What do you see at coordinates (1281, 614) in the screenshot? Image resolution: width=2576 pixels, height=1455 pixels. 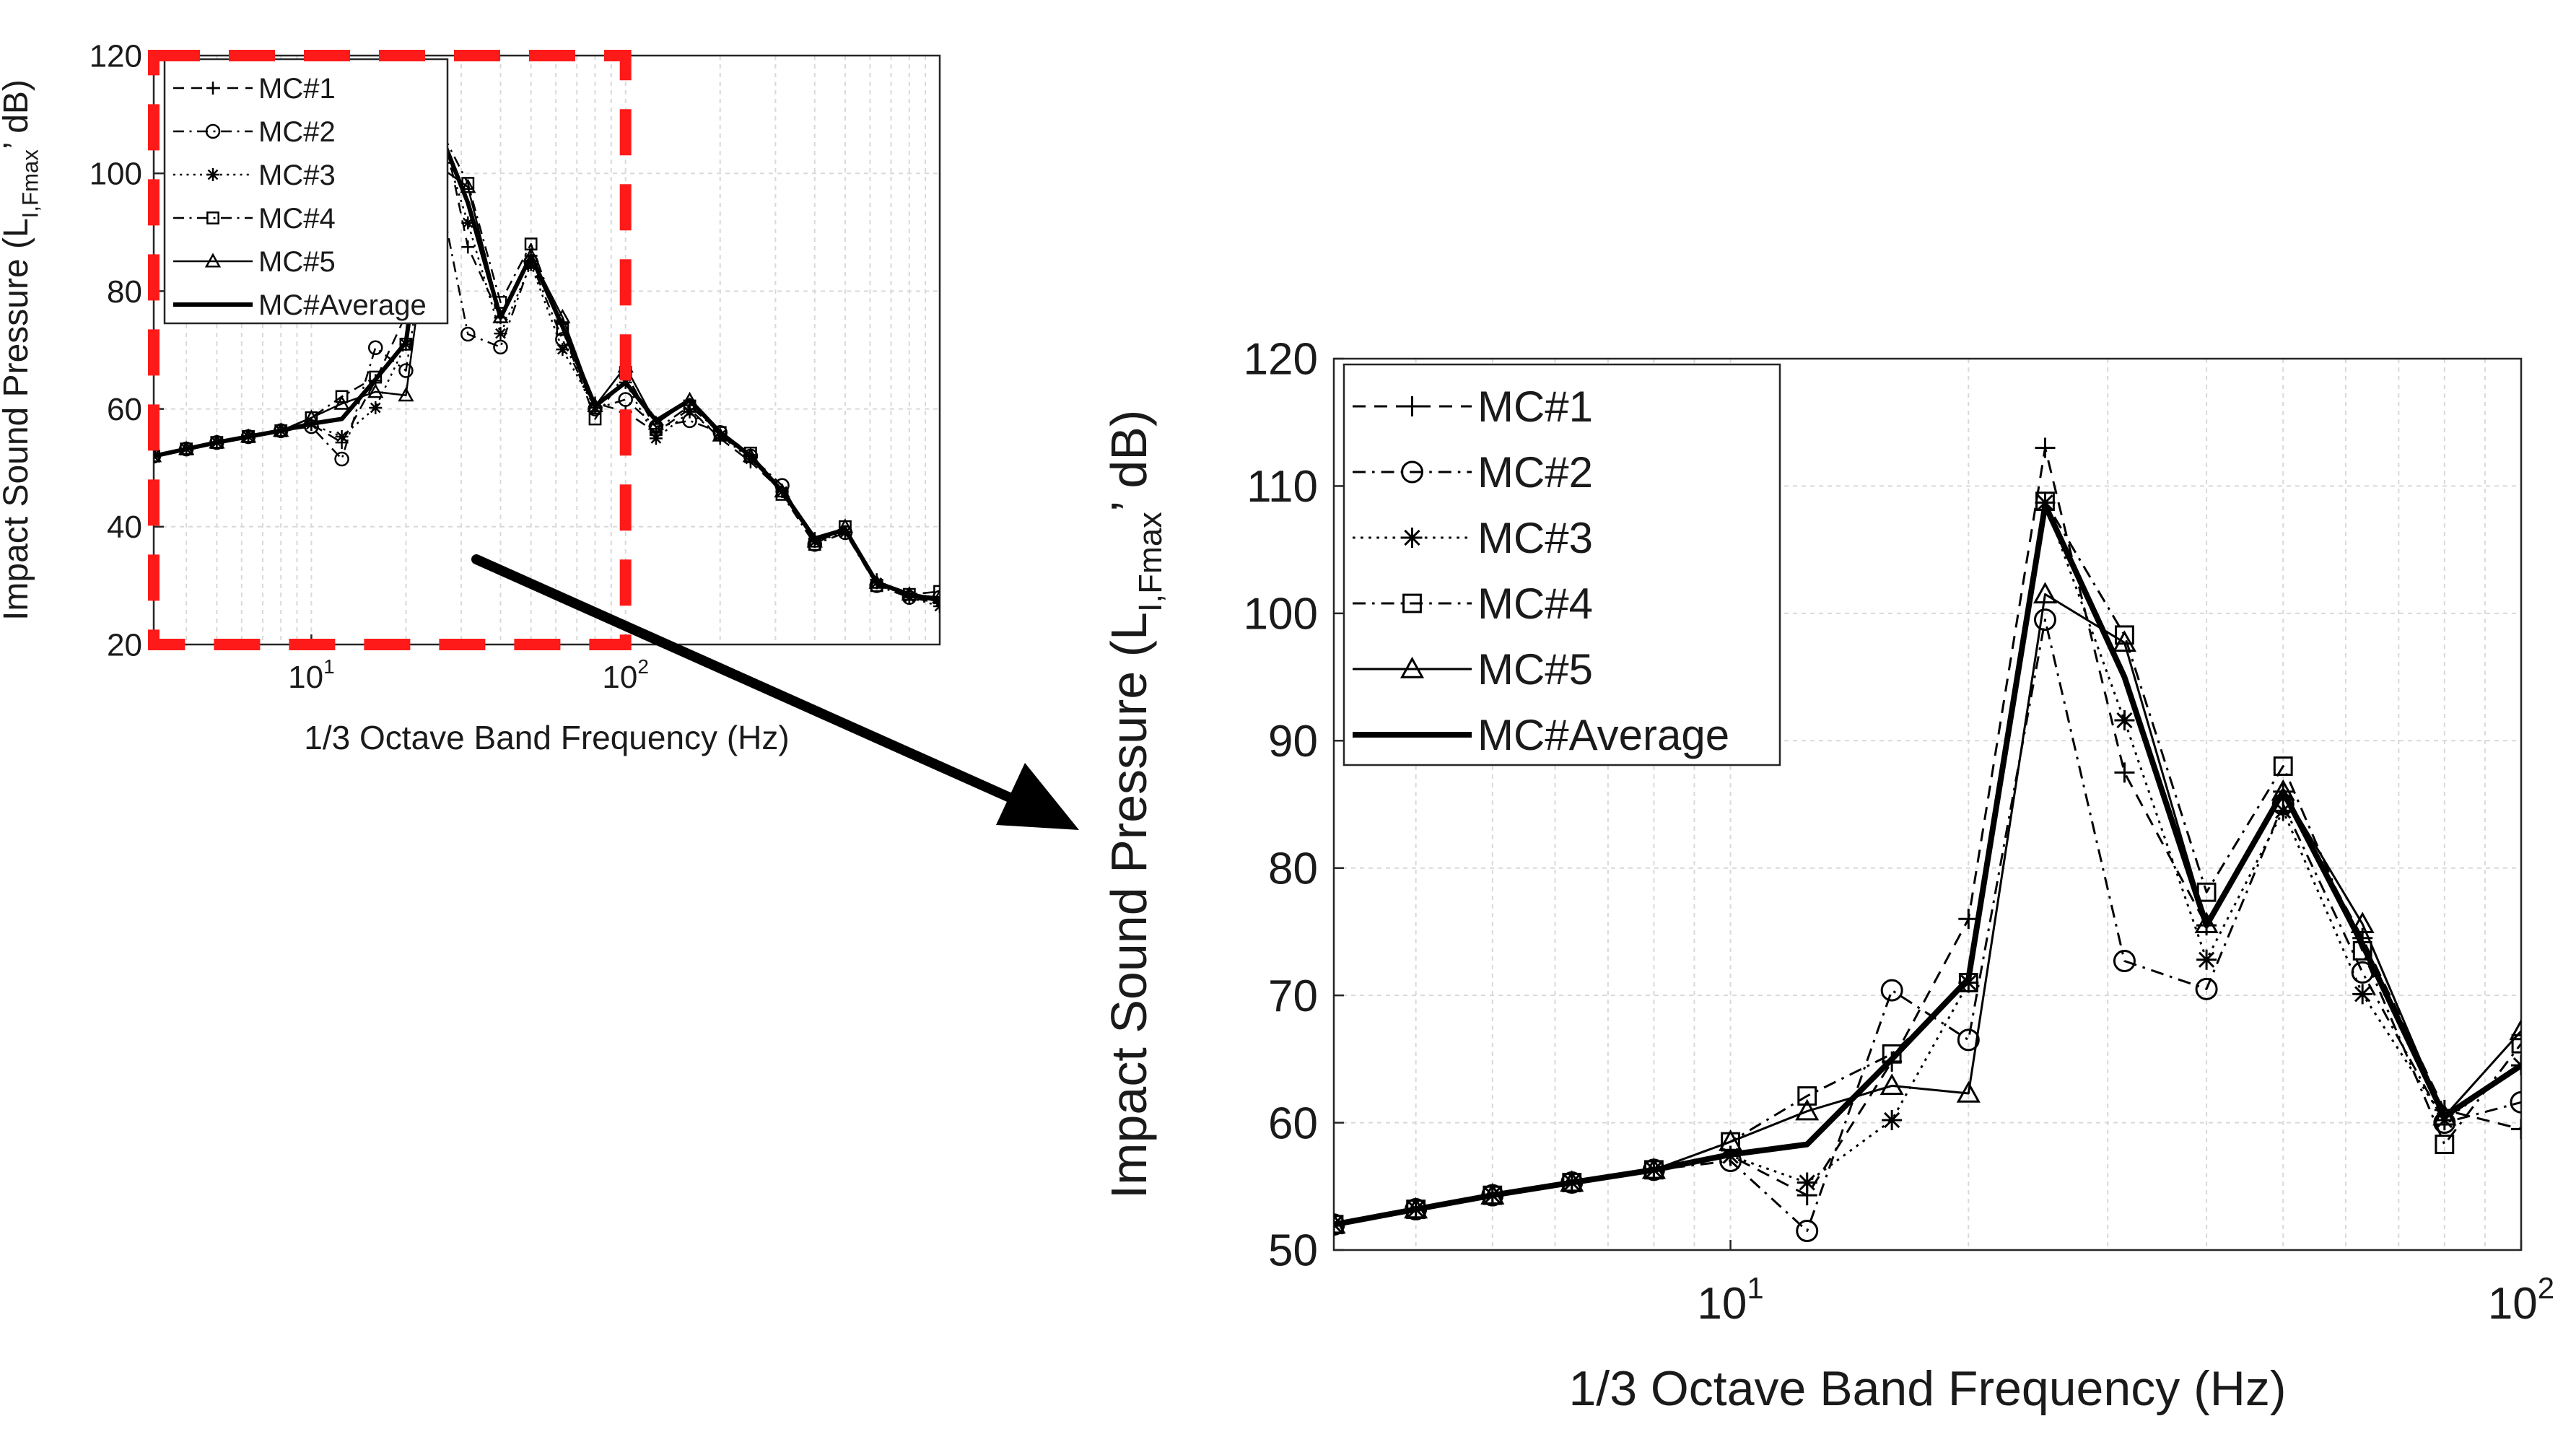 I see `y-tick-label: 100` at bounding box center [1281, 614].